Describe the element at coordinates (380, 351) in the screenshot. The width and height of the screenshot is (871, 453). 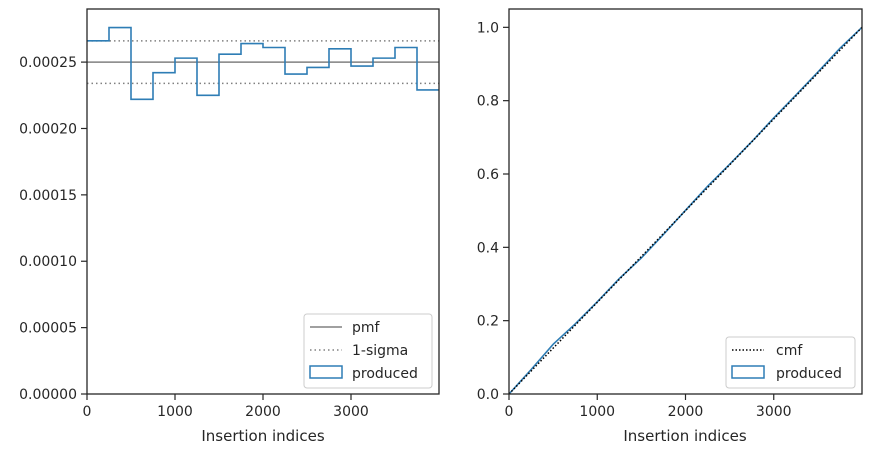
I see `legend-sigma-label: 1-sigma` at that location.